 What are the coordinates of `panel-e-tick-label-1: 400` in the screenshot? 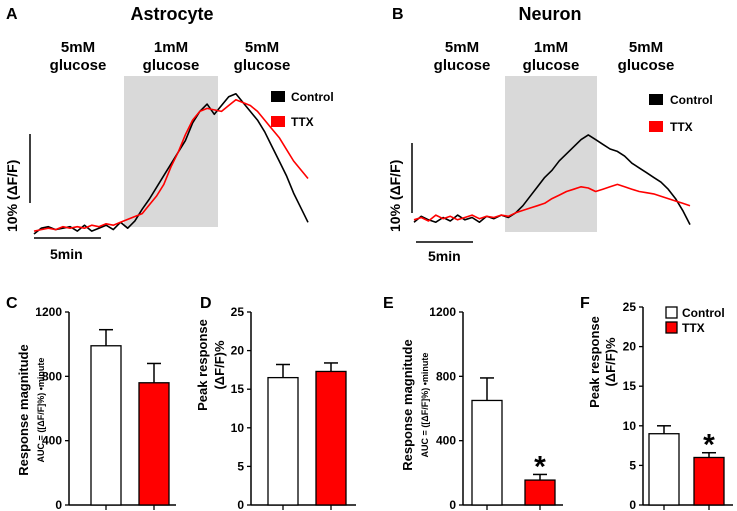 It's located at (446, 441).